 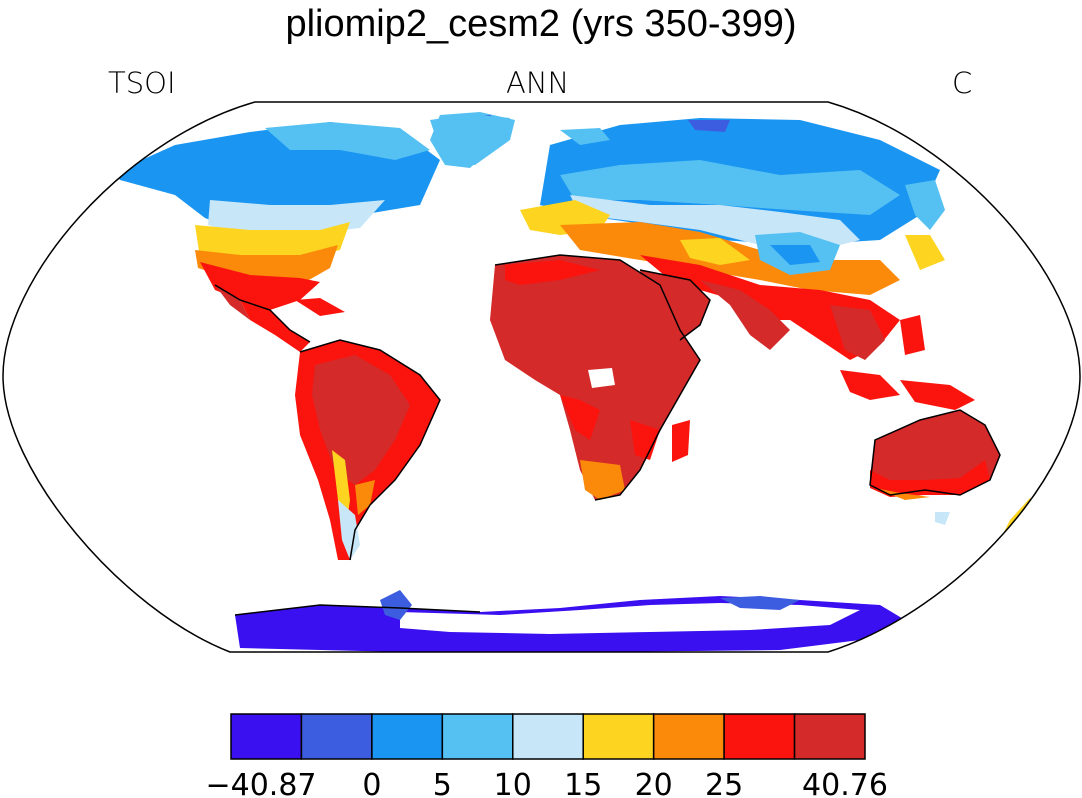 What do you see at coordinates (935, 467) in the screenshot?
I see `australia` at bounding box center [935, 467].